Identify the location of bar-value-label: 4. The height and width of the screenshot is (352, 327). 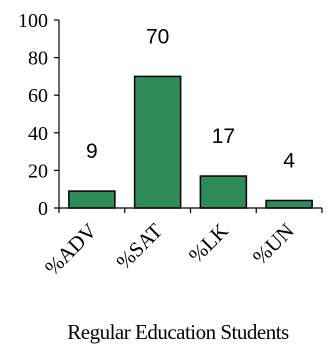
(289, 160).